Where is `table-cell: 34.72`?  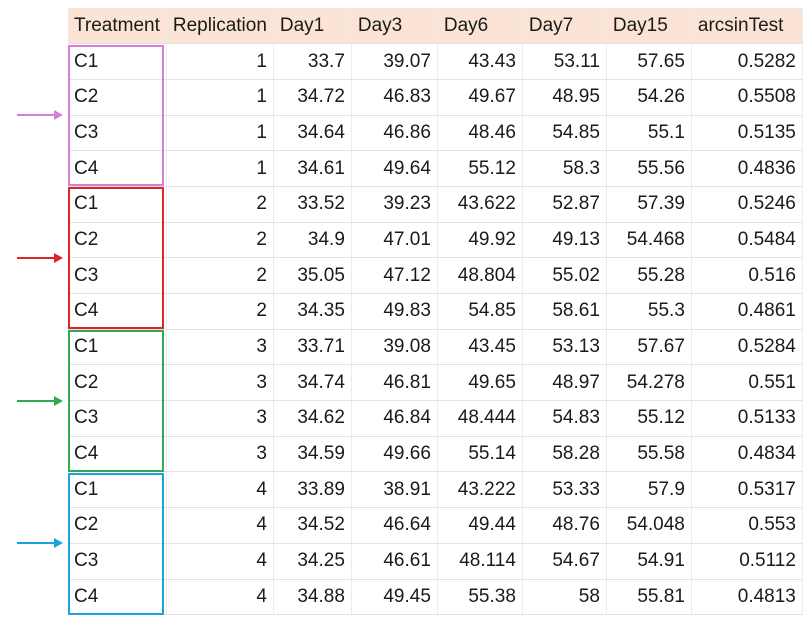 table-cell: 34.72 is located at coordinates (312, 97).